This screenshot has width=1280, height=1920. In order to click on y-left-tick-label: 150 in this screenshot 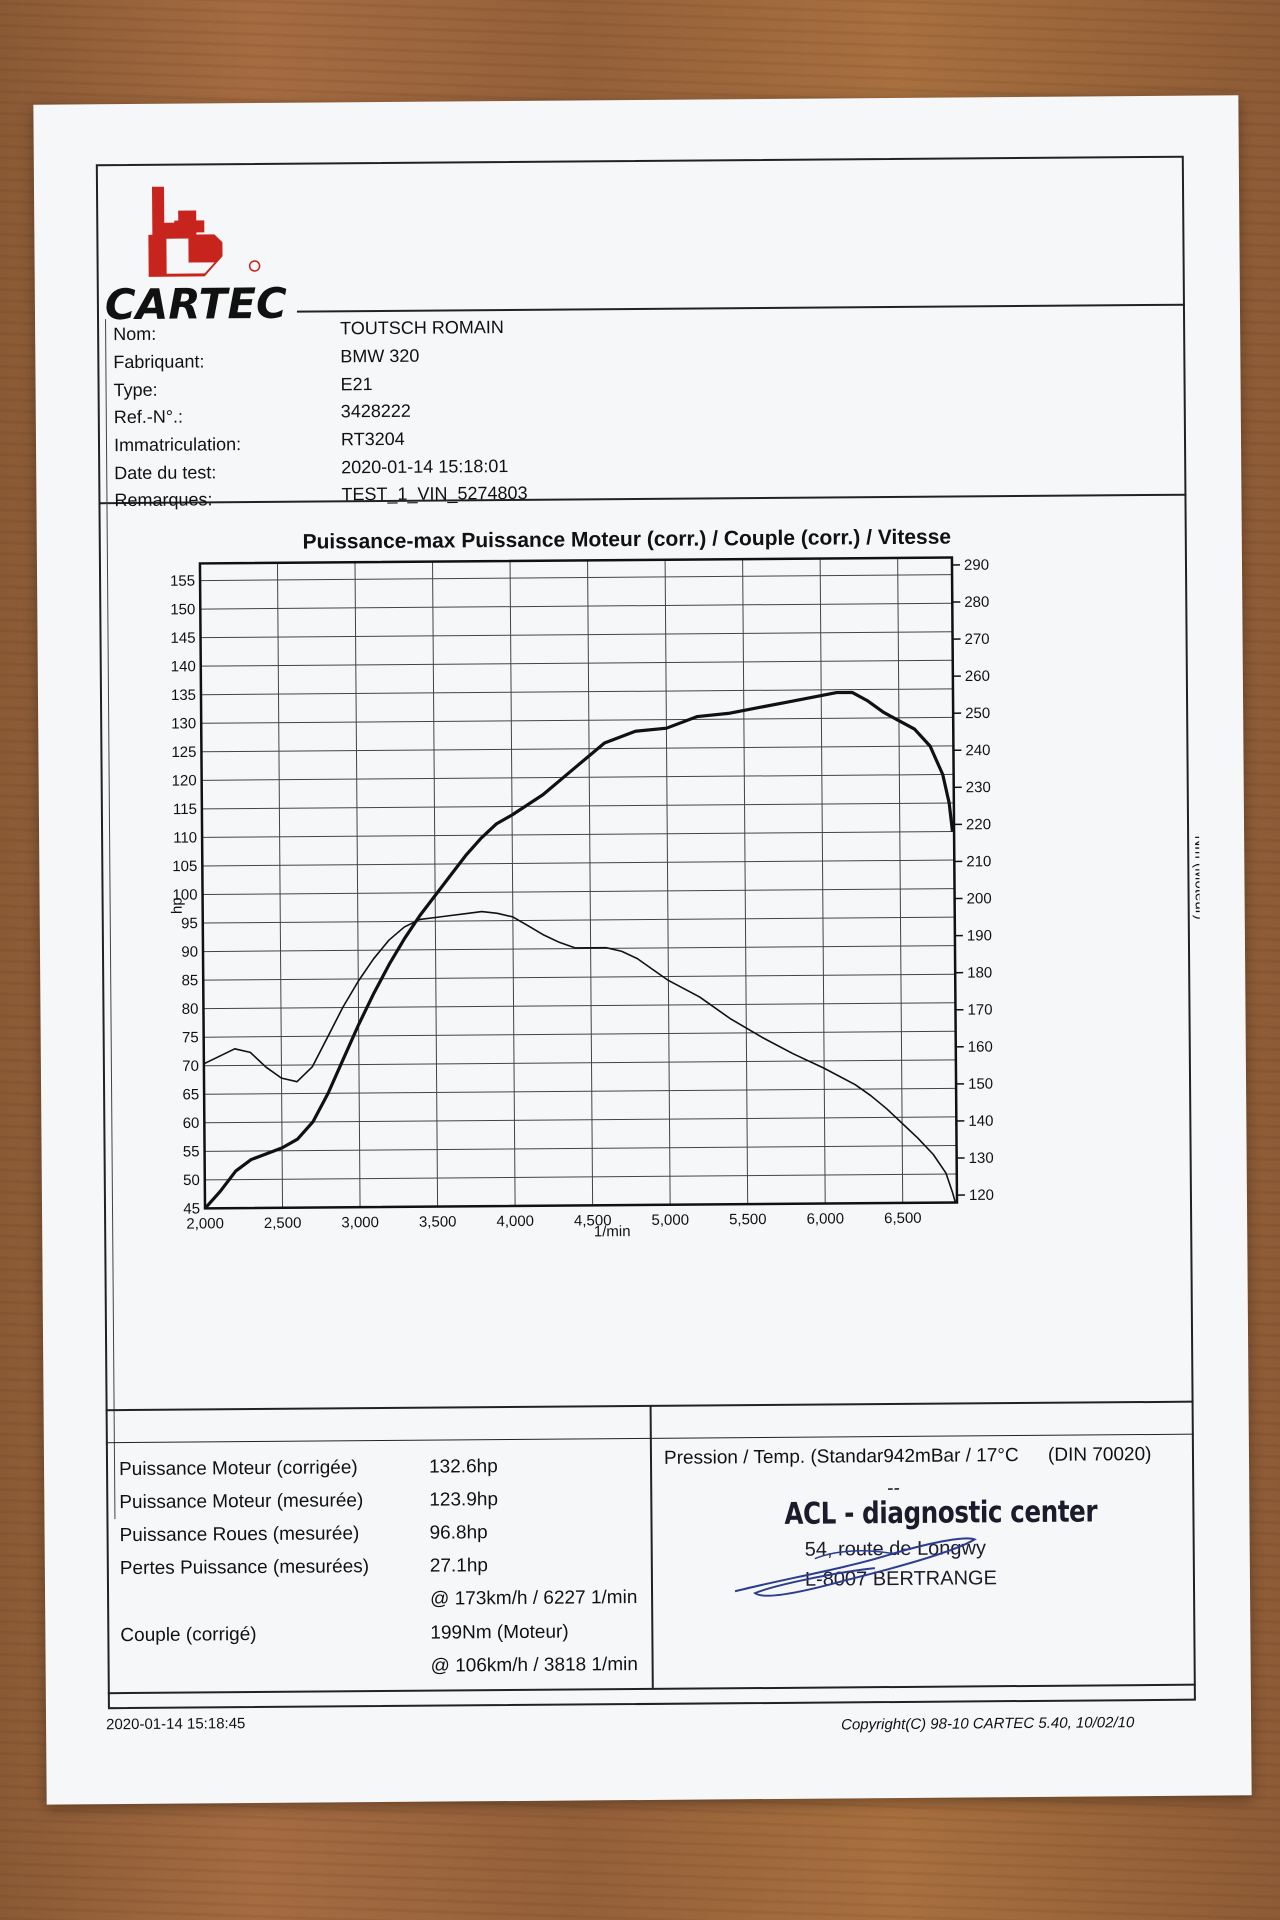, I will do `click(182, 609)`.